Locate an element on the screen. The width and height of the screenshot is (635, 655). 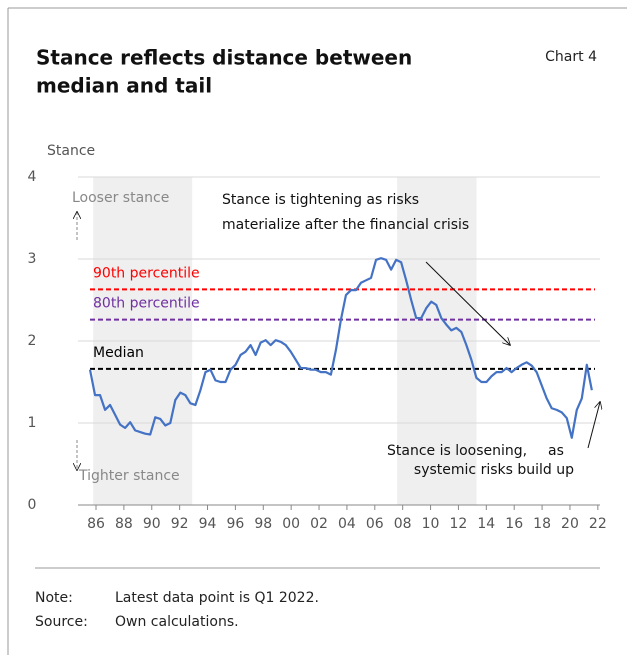
note: Latest data point is Q1 2022. is located at coordinates (217, 598).